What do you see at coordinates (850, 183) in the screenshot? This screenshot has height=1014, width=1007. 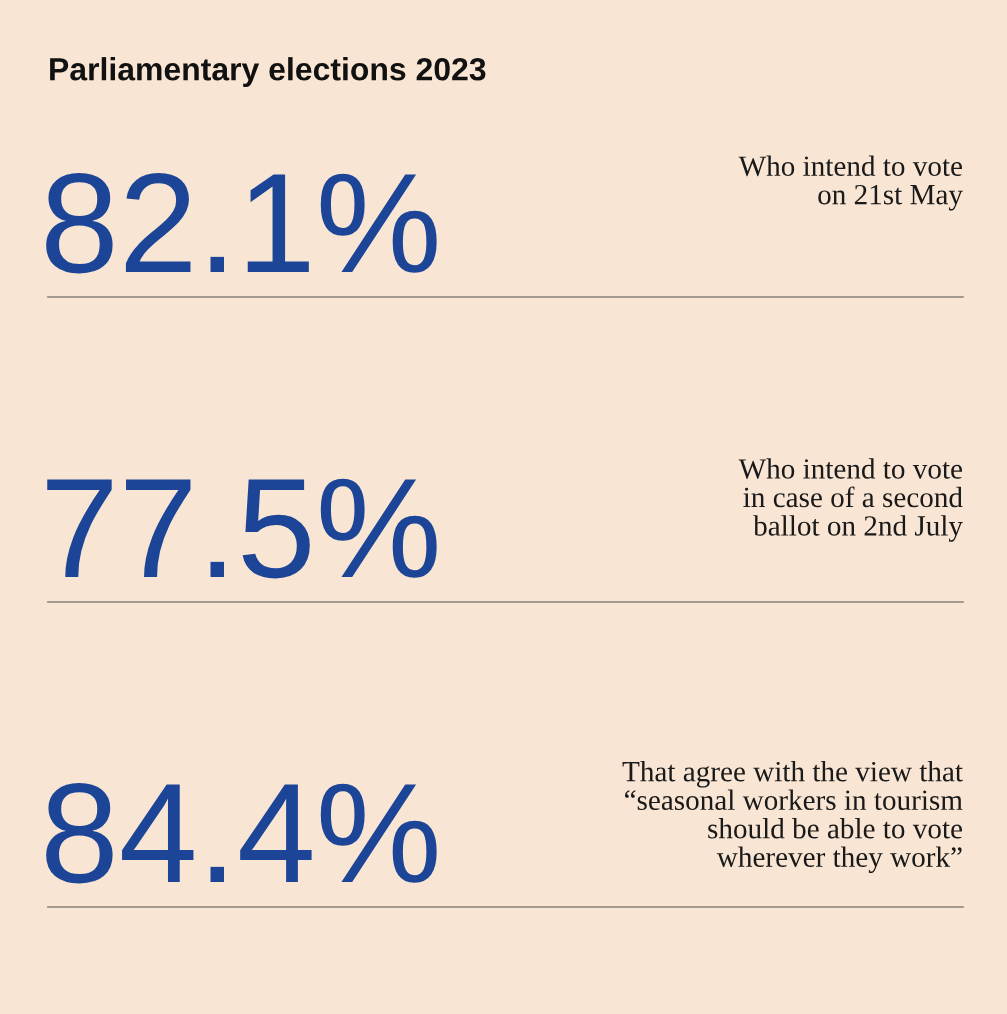 I see `category-label: Who intend to vote on 21st May` at bounding box center [850, 183].